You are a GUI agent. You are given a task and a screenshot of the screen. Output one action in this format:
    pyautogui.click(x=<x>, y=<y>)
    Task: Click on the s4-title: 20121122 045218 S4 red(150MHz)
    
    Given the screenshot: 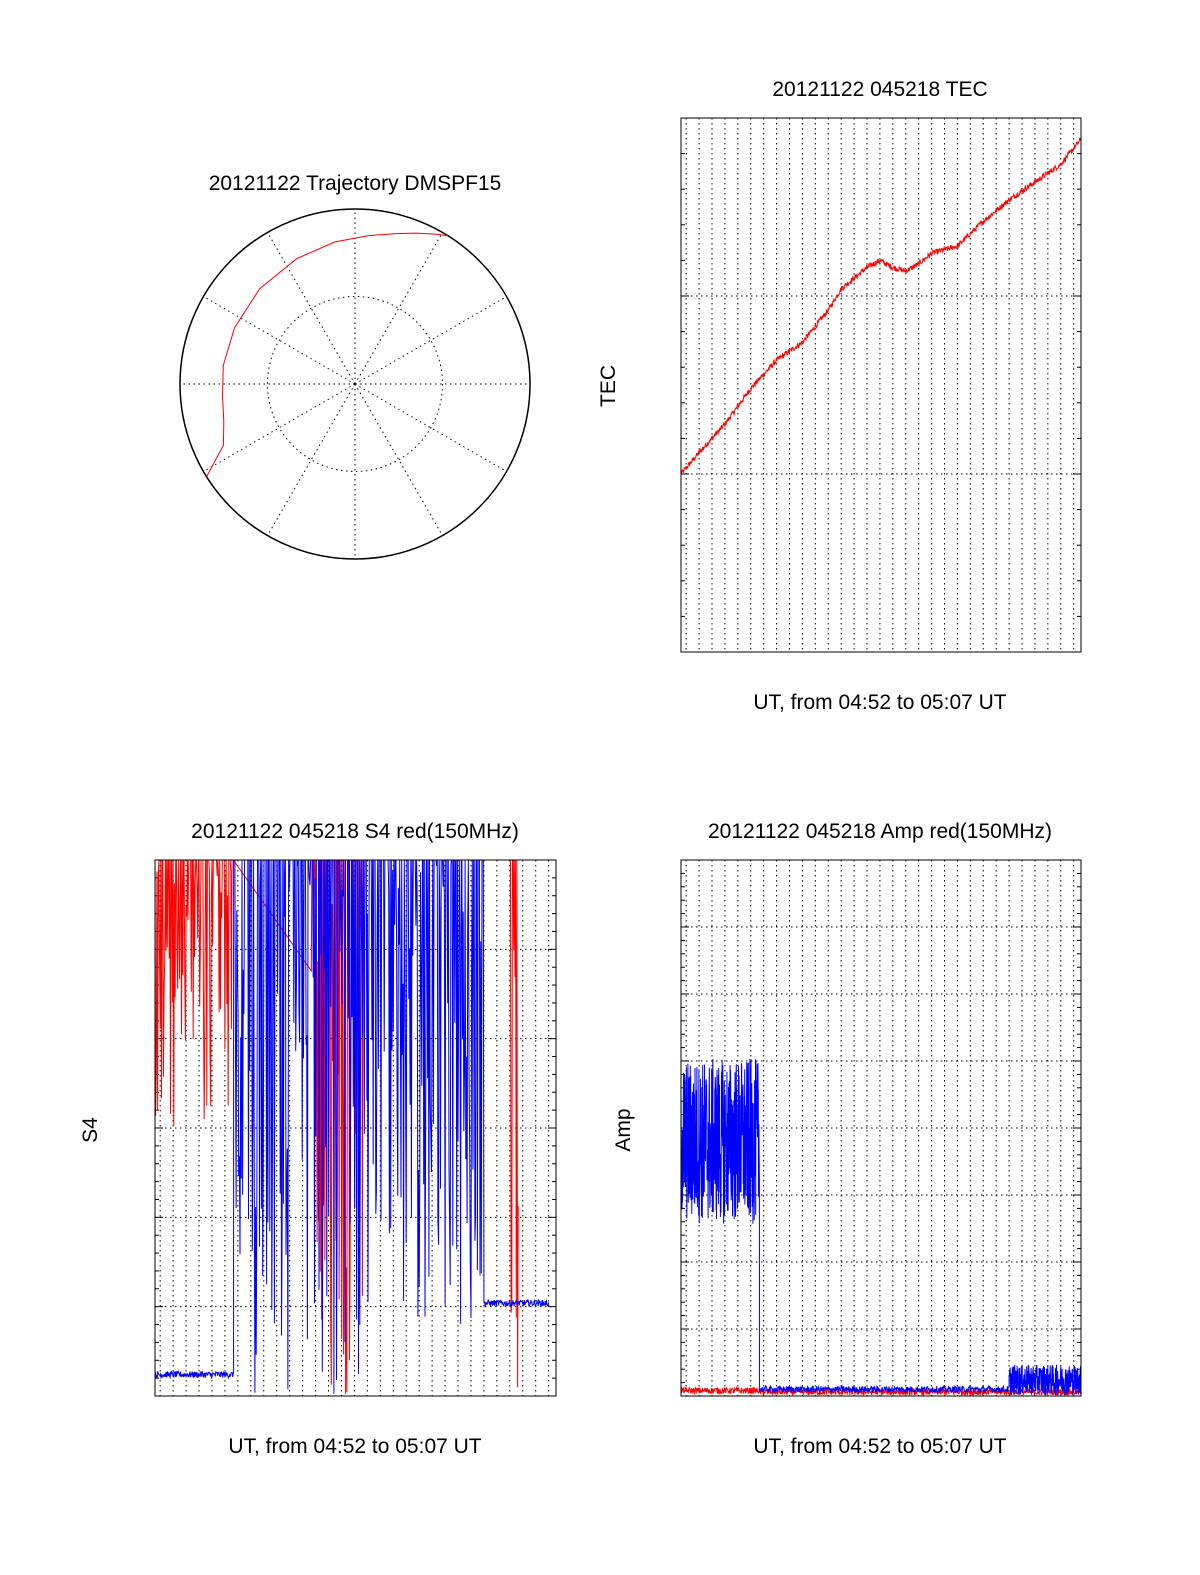 What is the action you would take?
    pyautogui.click(x=355, y=831)
    